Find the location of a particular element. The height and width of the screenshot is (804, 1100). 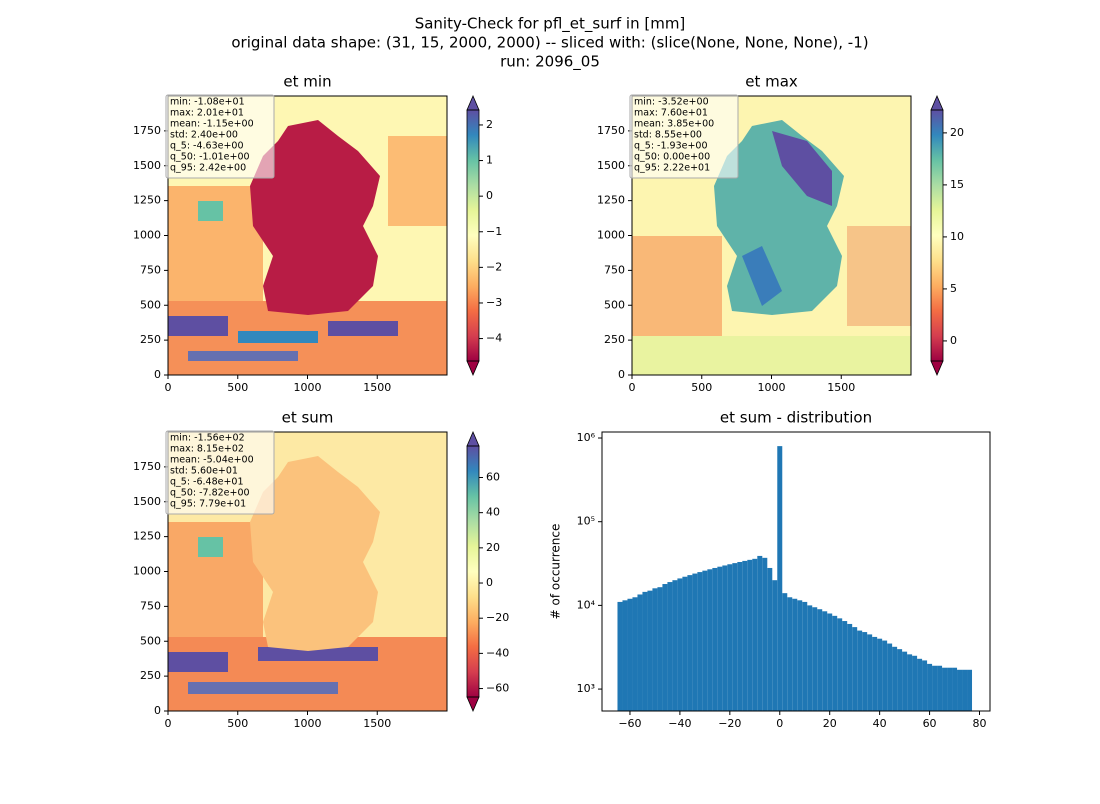

colorbar-tick-label: −40 is located at coordinates (497, 652).